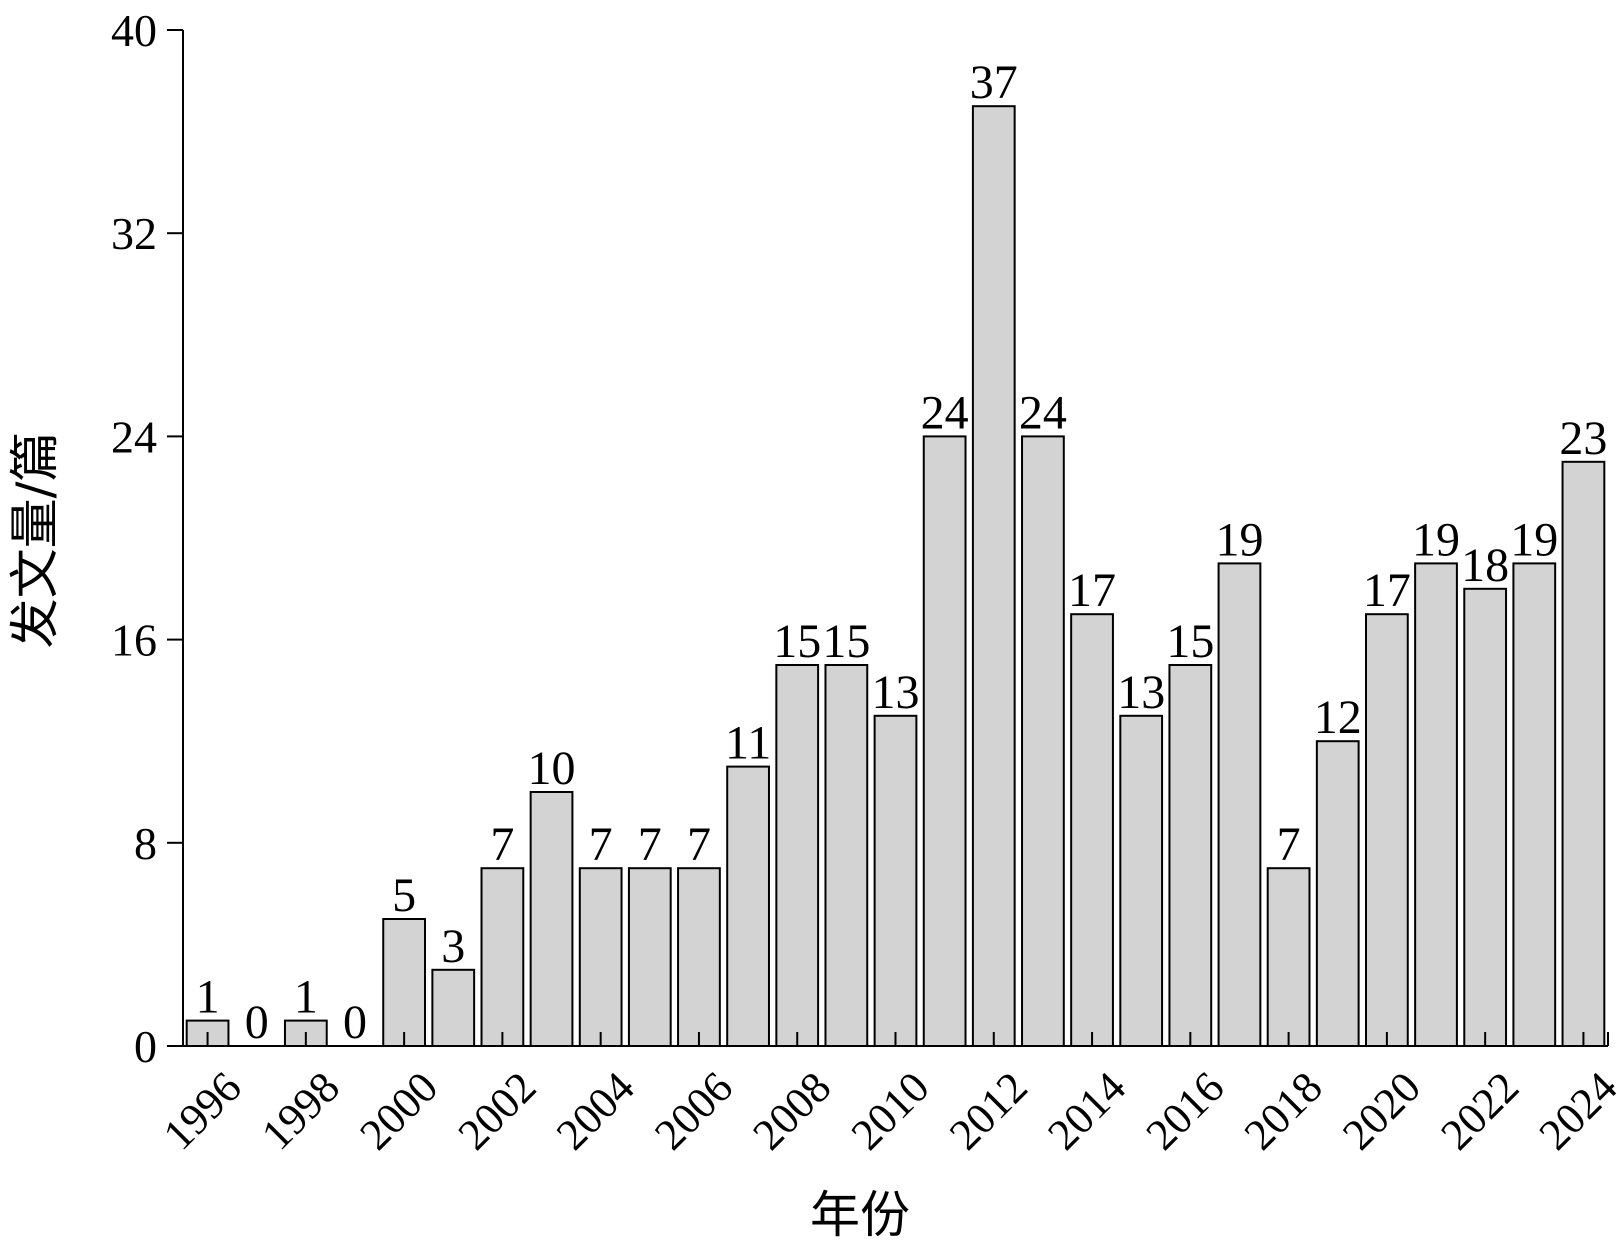 The image size is (1617, 1254). What do you see at coordinates (134, 436) in the screenshot?
I see `y-tick-label-24: 24` at bounding box center [134, 436].